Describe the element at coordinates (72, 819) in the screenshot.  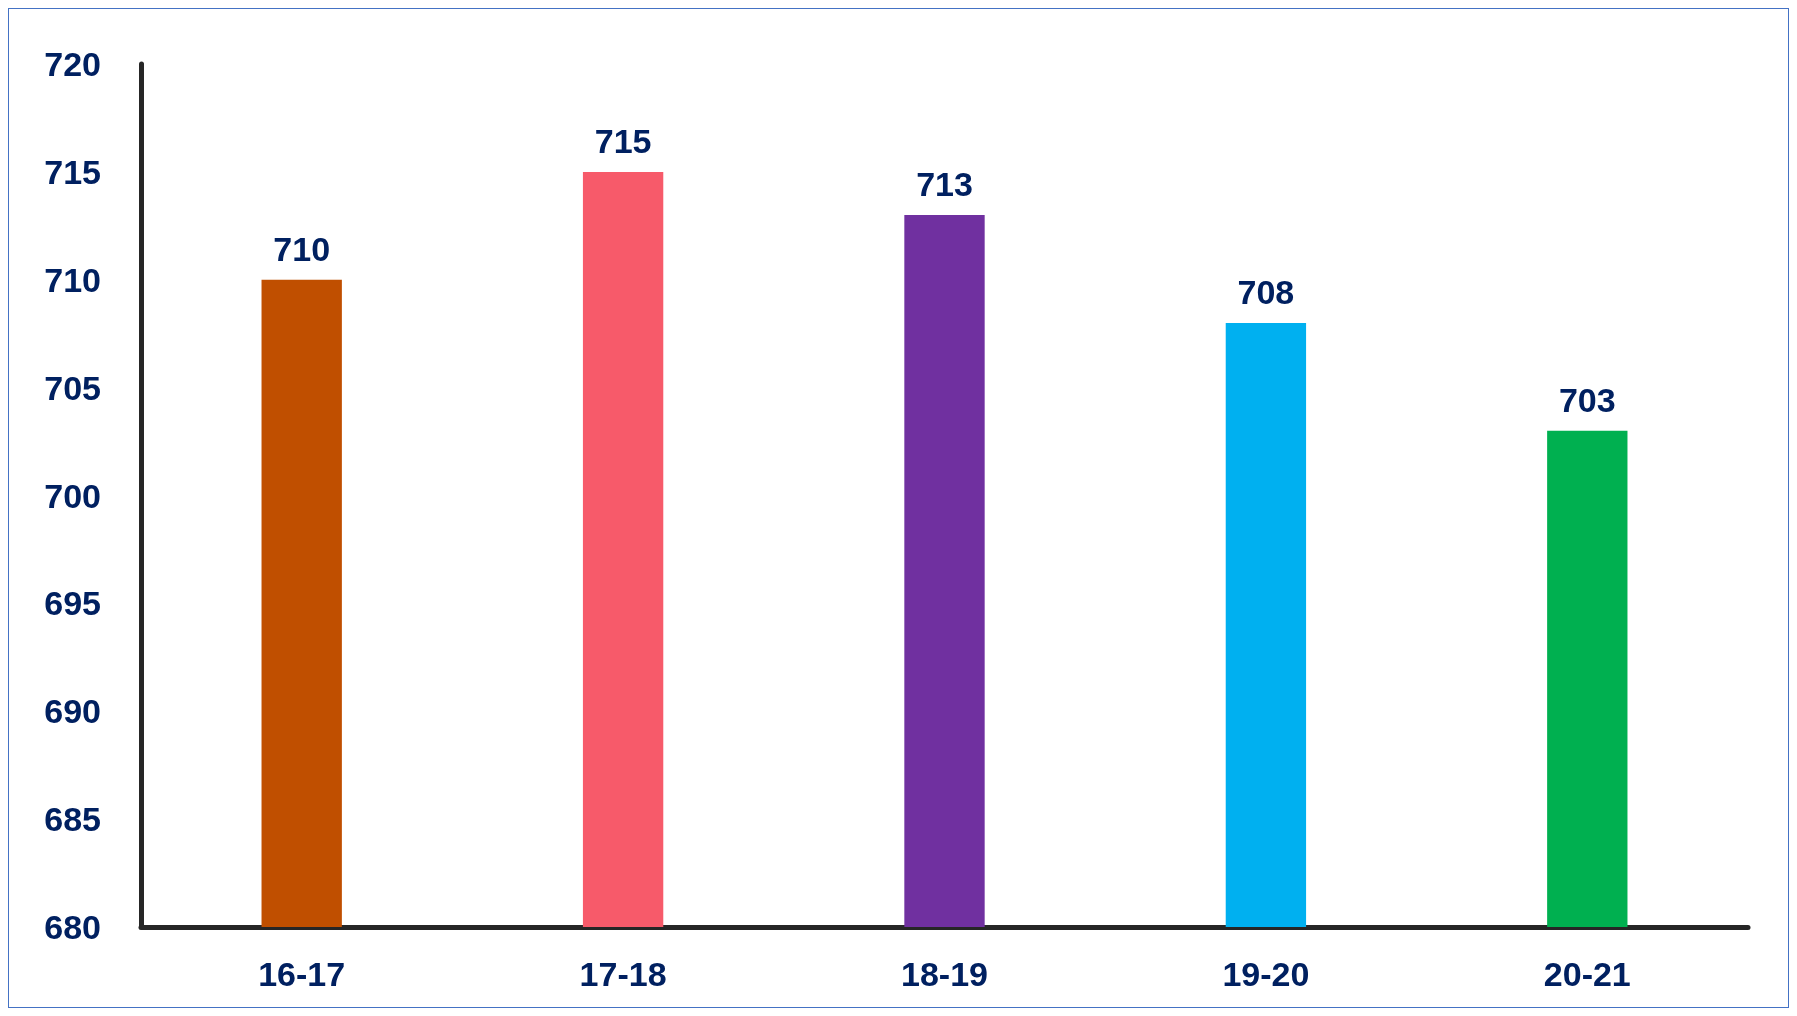
I see `y-tick-label: 685` at that location.